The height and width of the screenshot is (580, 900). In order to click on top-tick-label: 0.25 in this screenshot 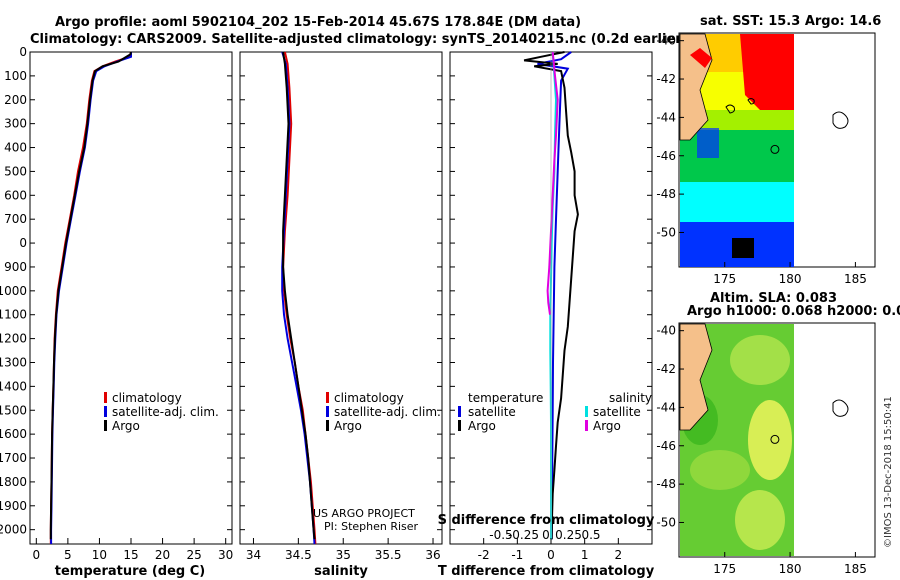, I will do `click(568, 535)`.